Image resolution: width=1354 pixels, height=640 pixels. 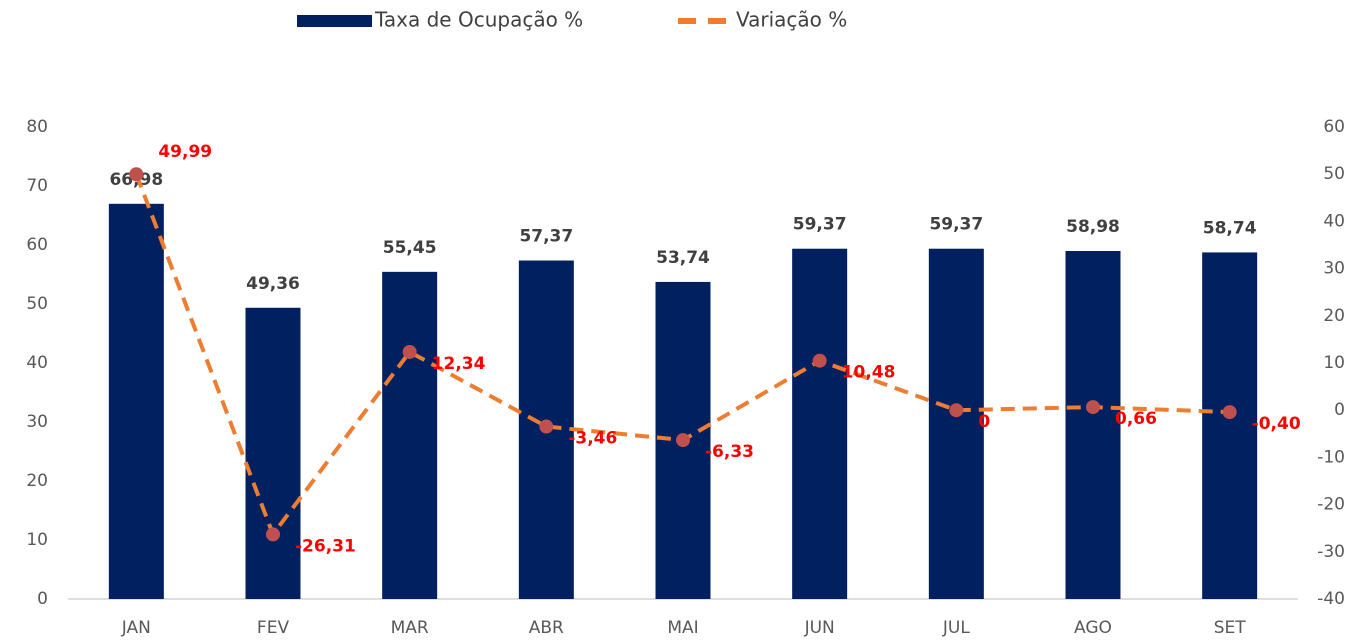 I want to click on line-value-label: 49,99, so click(x=185, y=152).